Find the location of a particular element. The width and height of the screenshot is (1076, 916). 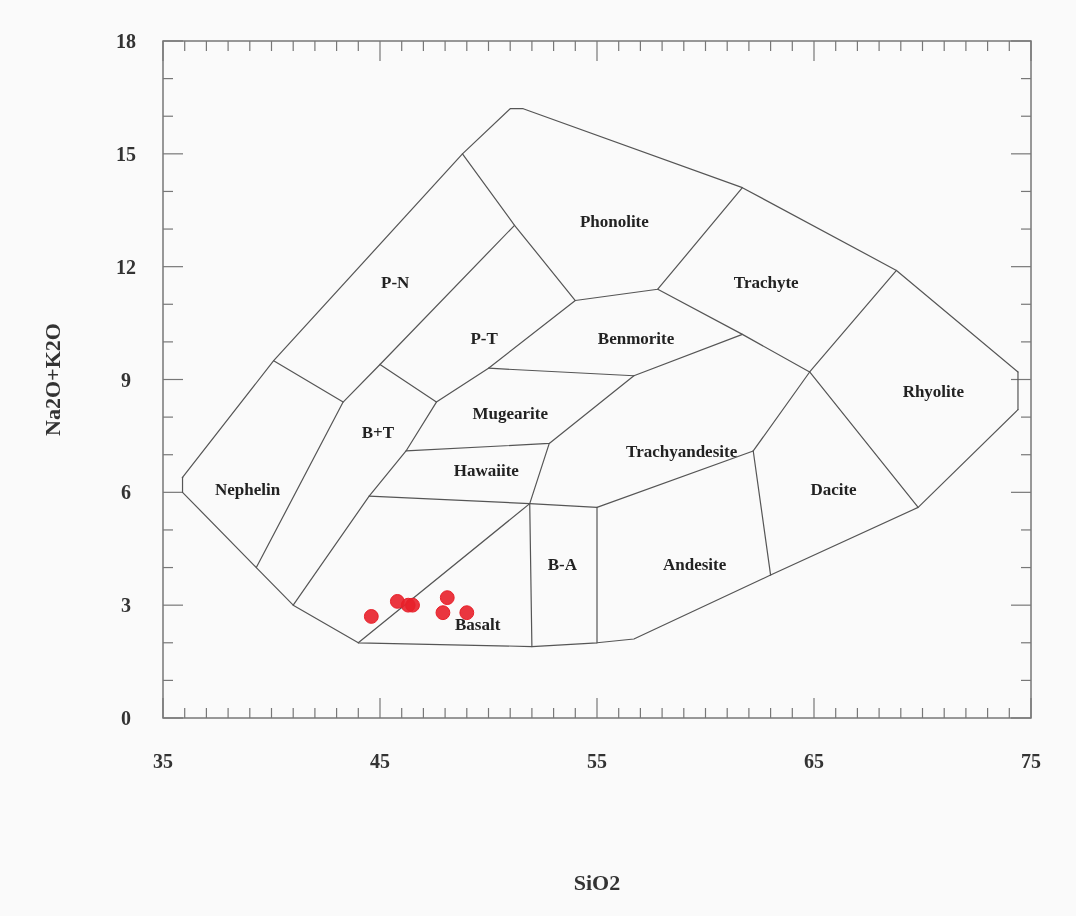

annotation: Rhyolite is located at coordinates (933, 391).